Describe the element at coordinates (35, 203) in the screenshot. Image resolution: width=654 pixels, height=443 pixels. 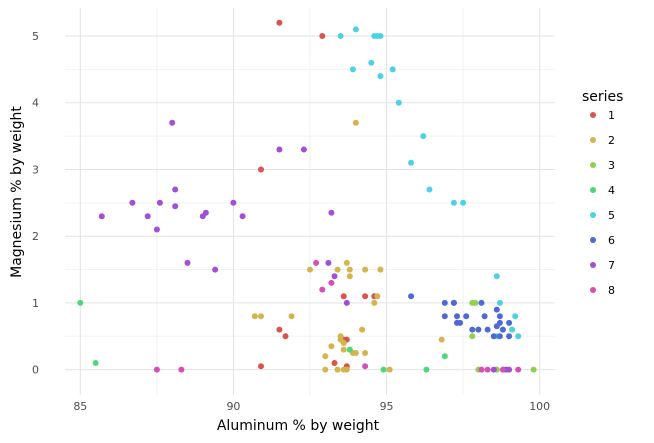
I see `y-tick-labels: 0 1 2 3 4 5` at that location.